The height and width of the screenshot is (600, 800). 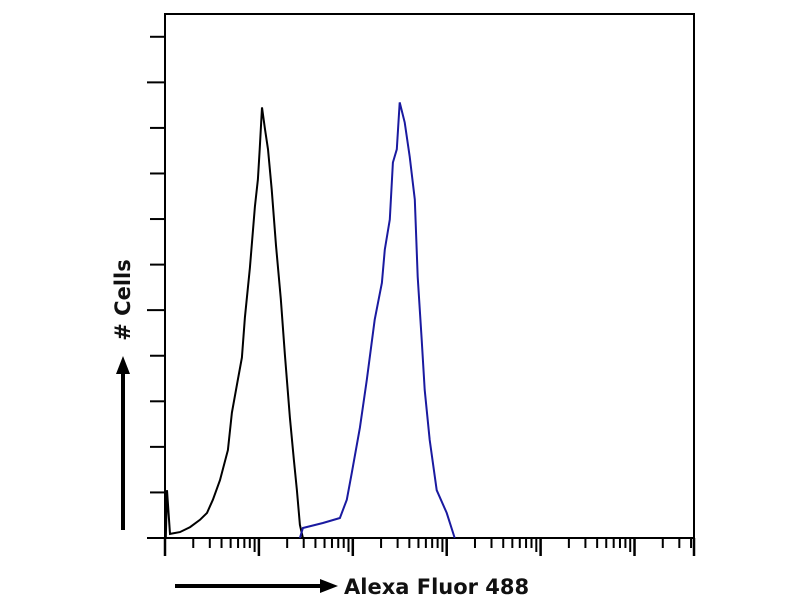 What do you see at coordinates (436, 587) in the screenshot?
I see `x-axis-label: Alexa Fluor 488` at bounding box center [436, 587].